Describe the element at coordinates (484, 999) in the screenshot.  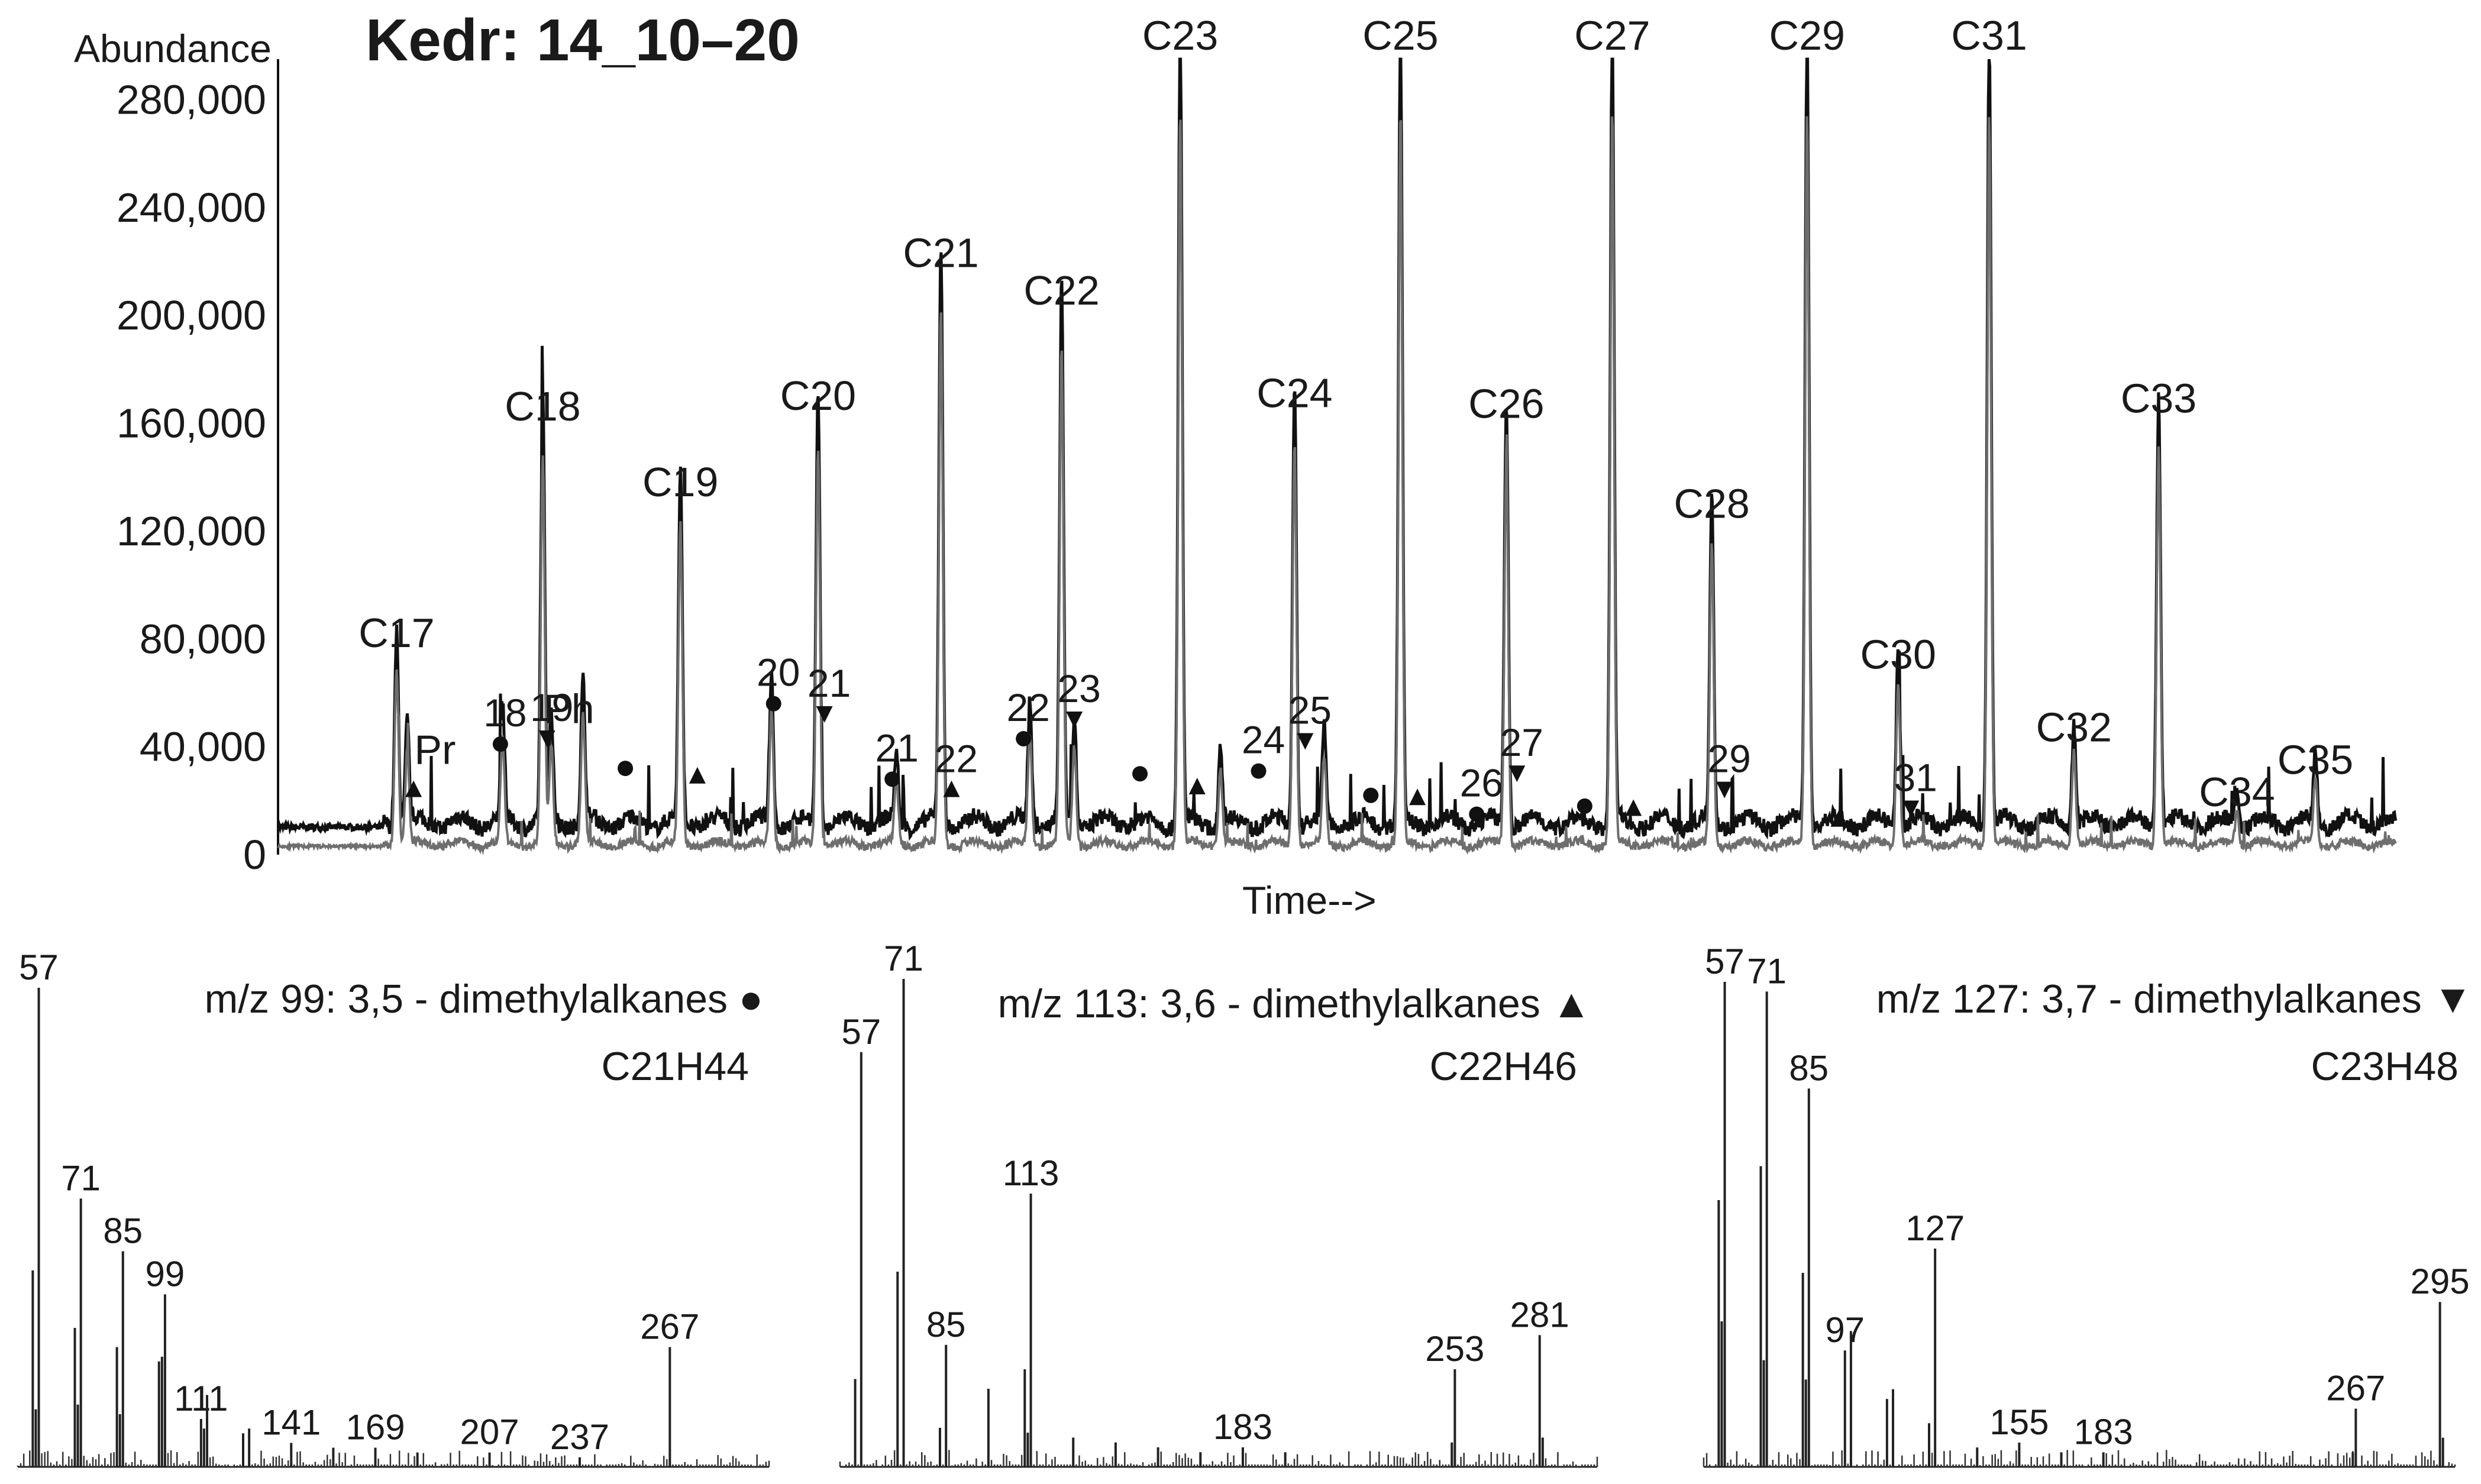
I see `spectrum-title: m/z 99: 3,5 - dimethylalkanes ●` at that location.